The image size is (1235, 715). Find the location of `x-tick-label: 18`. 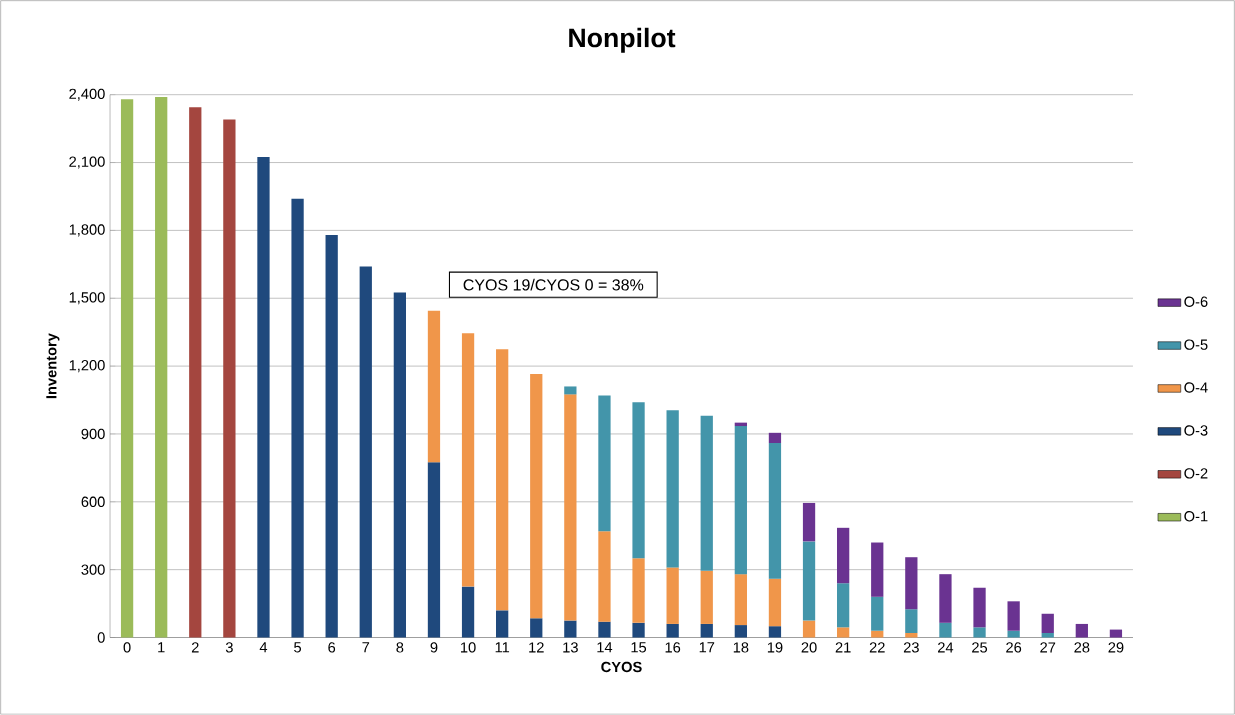

x-tick-label: 18 is located at coordinates (741, 647).